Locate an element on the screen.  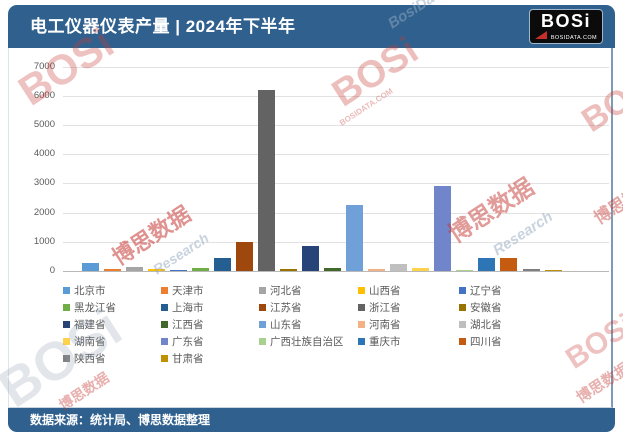
legend-item-重庆市: 重庆市 is located at coordinates (408, 342).